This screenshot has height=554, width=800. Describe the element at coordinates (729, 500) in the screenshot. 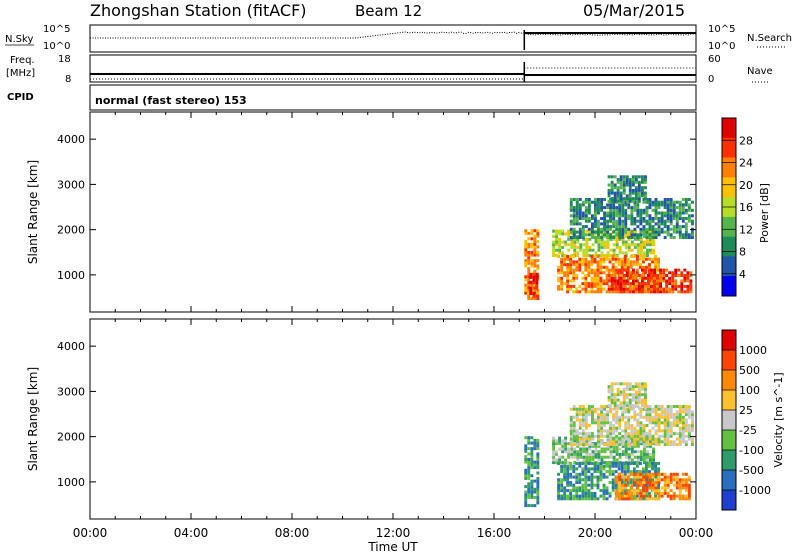

I see `velocity-colorbar-swatch` at that location.